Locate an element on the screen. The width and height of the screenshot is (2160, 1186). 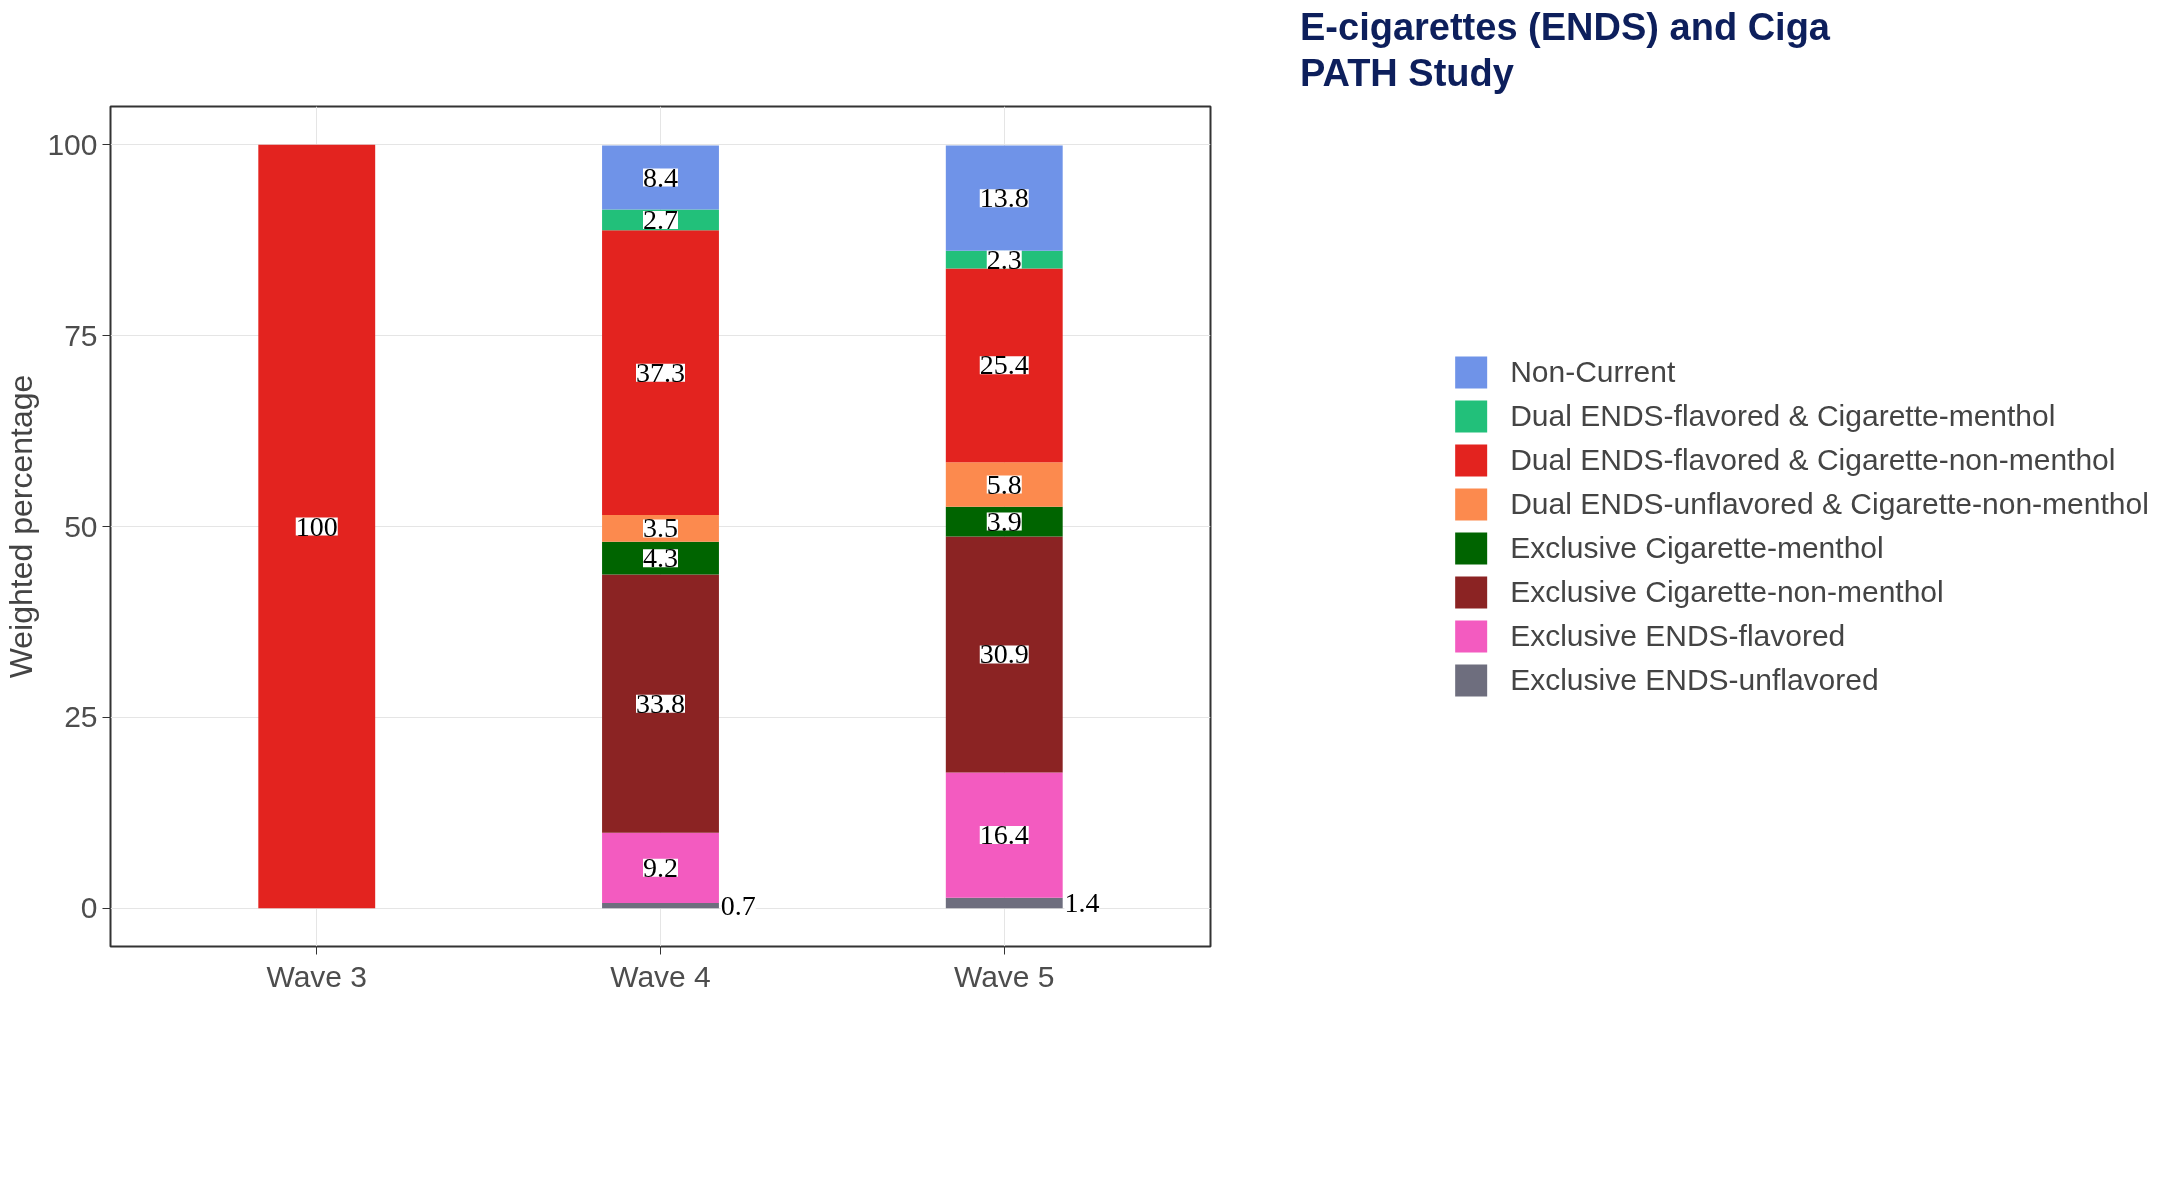
data-label: 3.9 is located at coordinates (1004, 521).